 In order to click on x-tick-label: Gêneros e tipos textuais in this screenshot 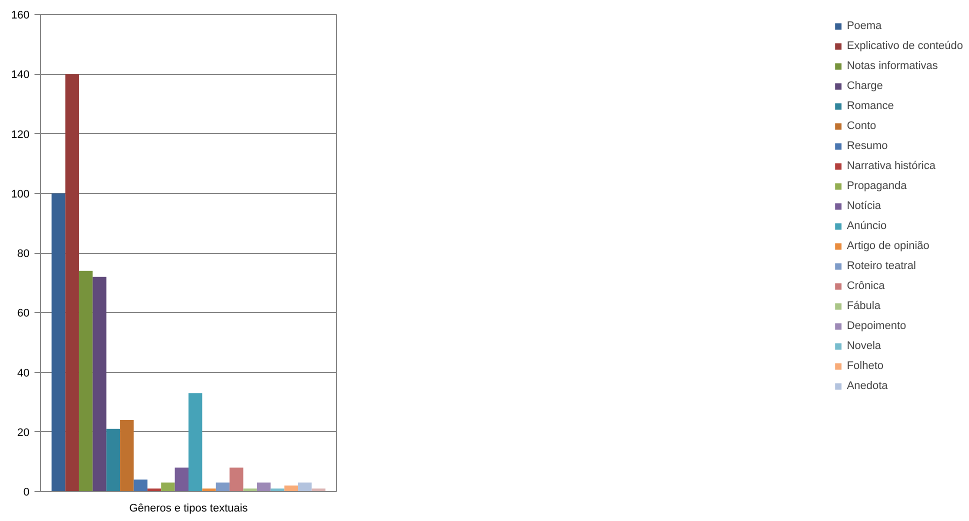, I will do `click(188, 508)`.